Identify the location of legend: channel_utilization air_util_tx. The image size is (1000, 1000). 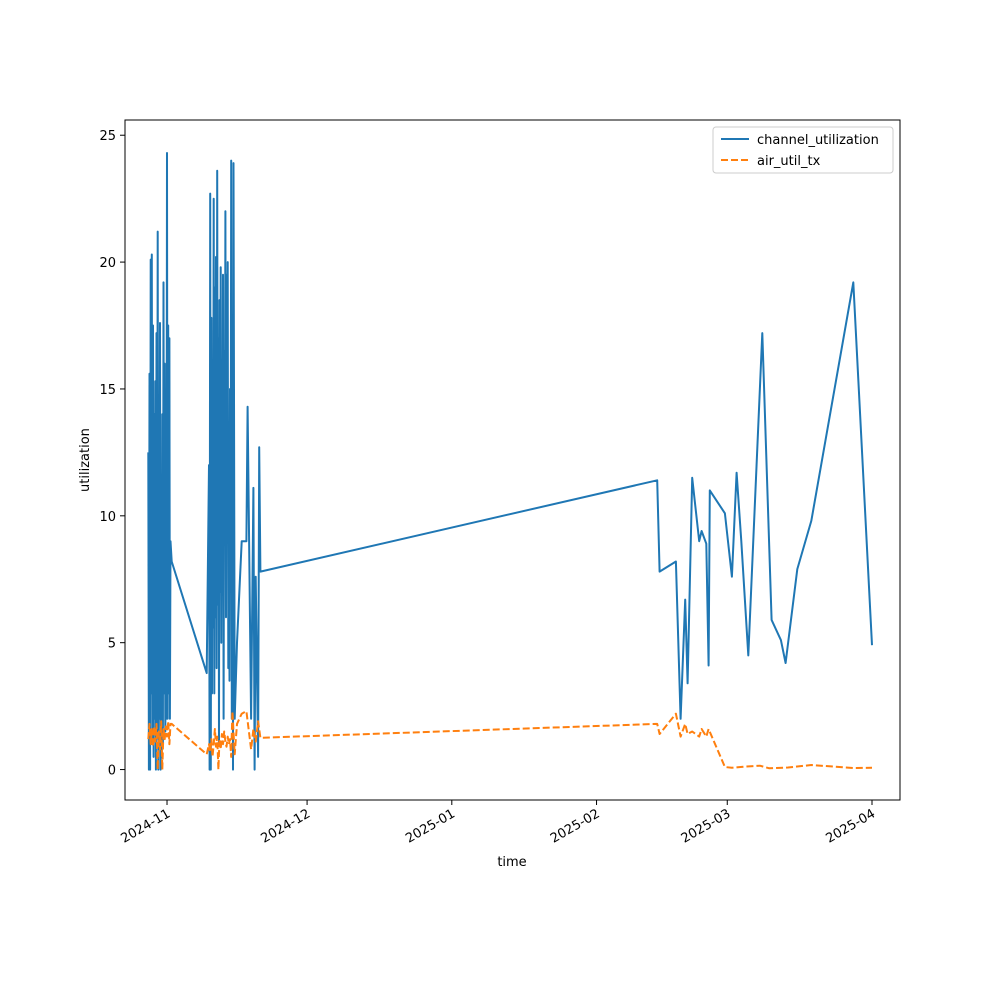
(803, 150).